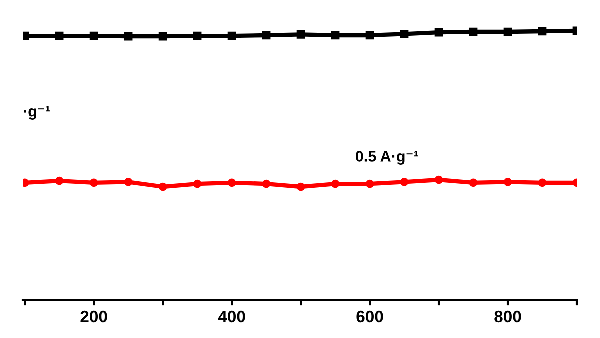  Describe the element at coordinates (94, 316) in the screenshot. I see `x-tick-label: 200` at that location.